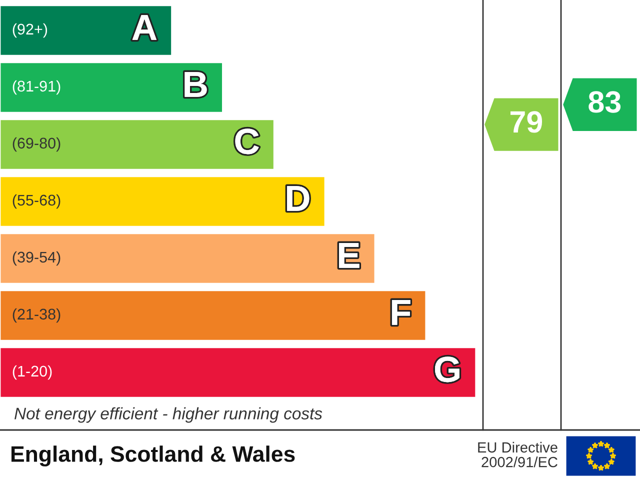 The image size is (640, 480). Describe the element at coordinates (526, 122) in the screenshot. I see `text: 79` at that location.